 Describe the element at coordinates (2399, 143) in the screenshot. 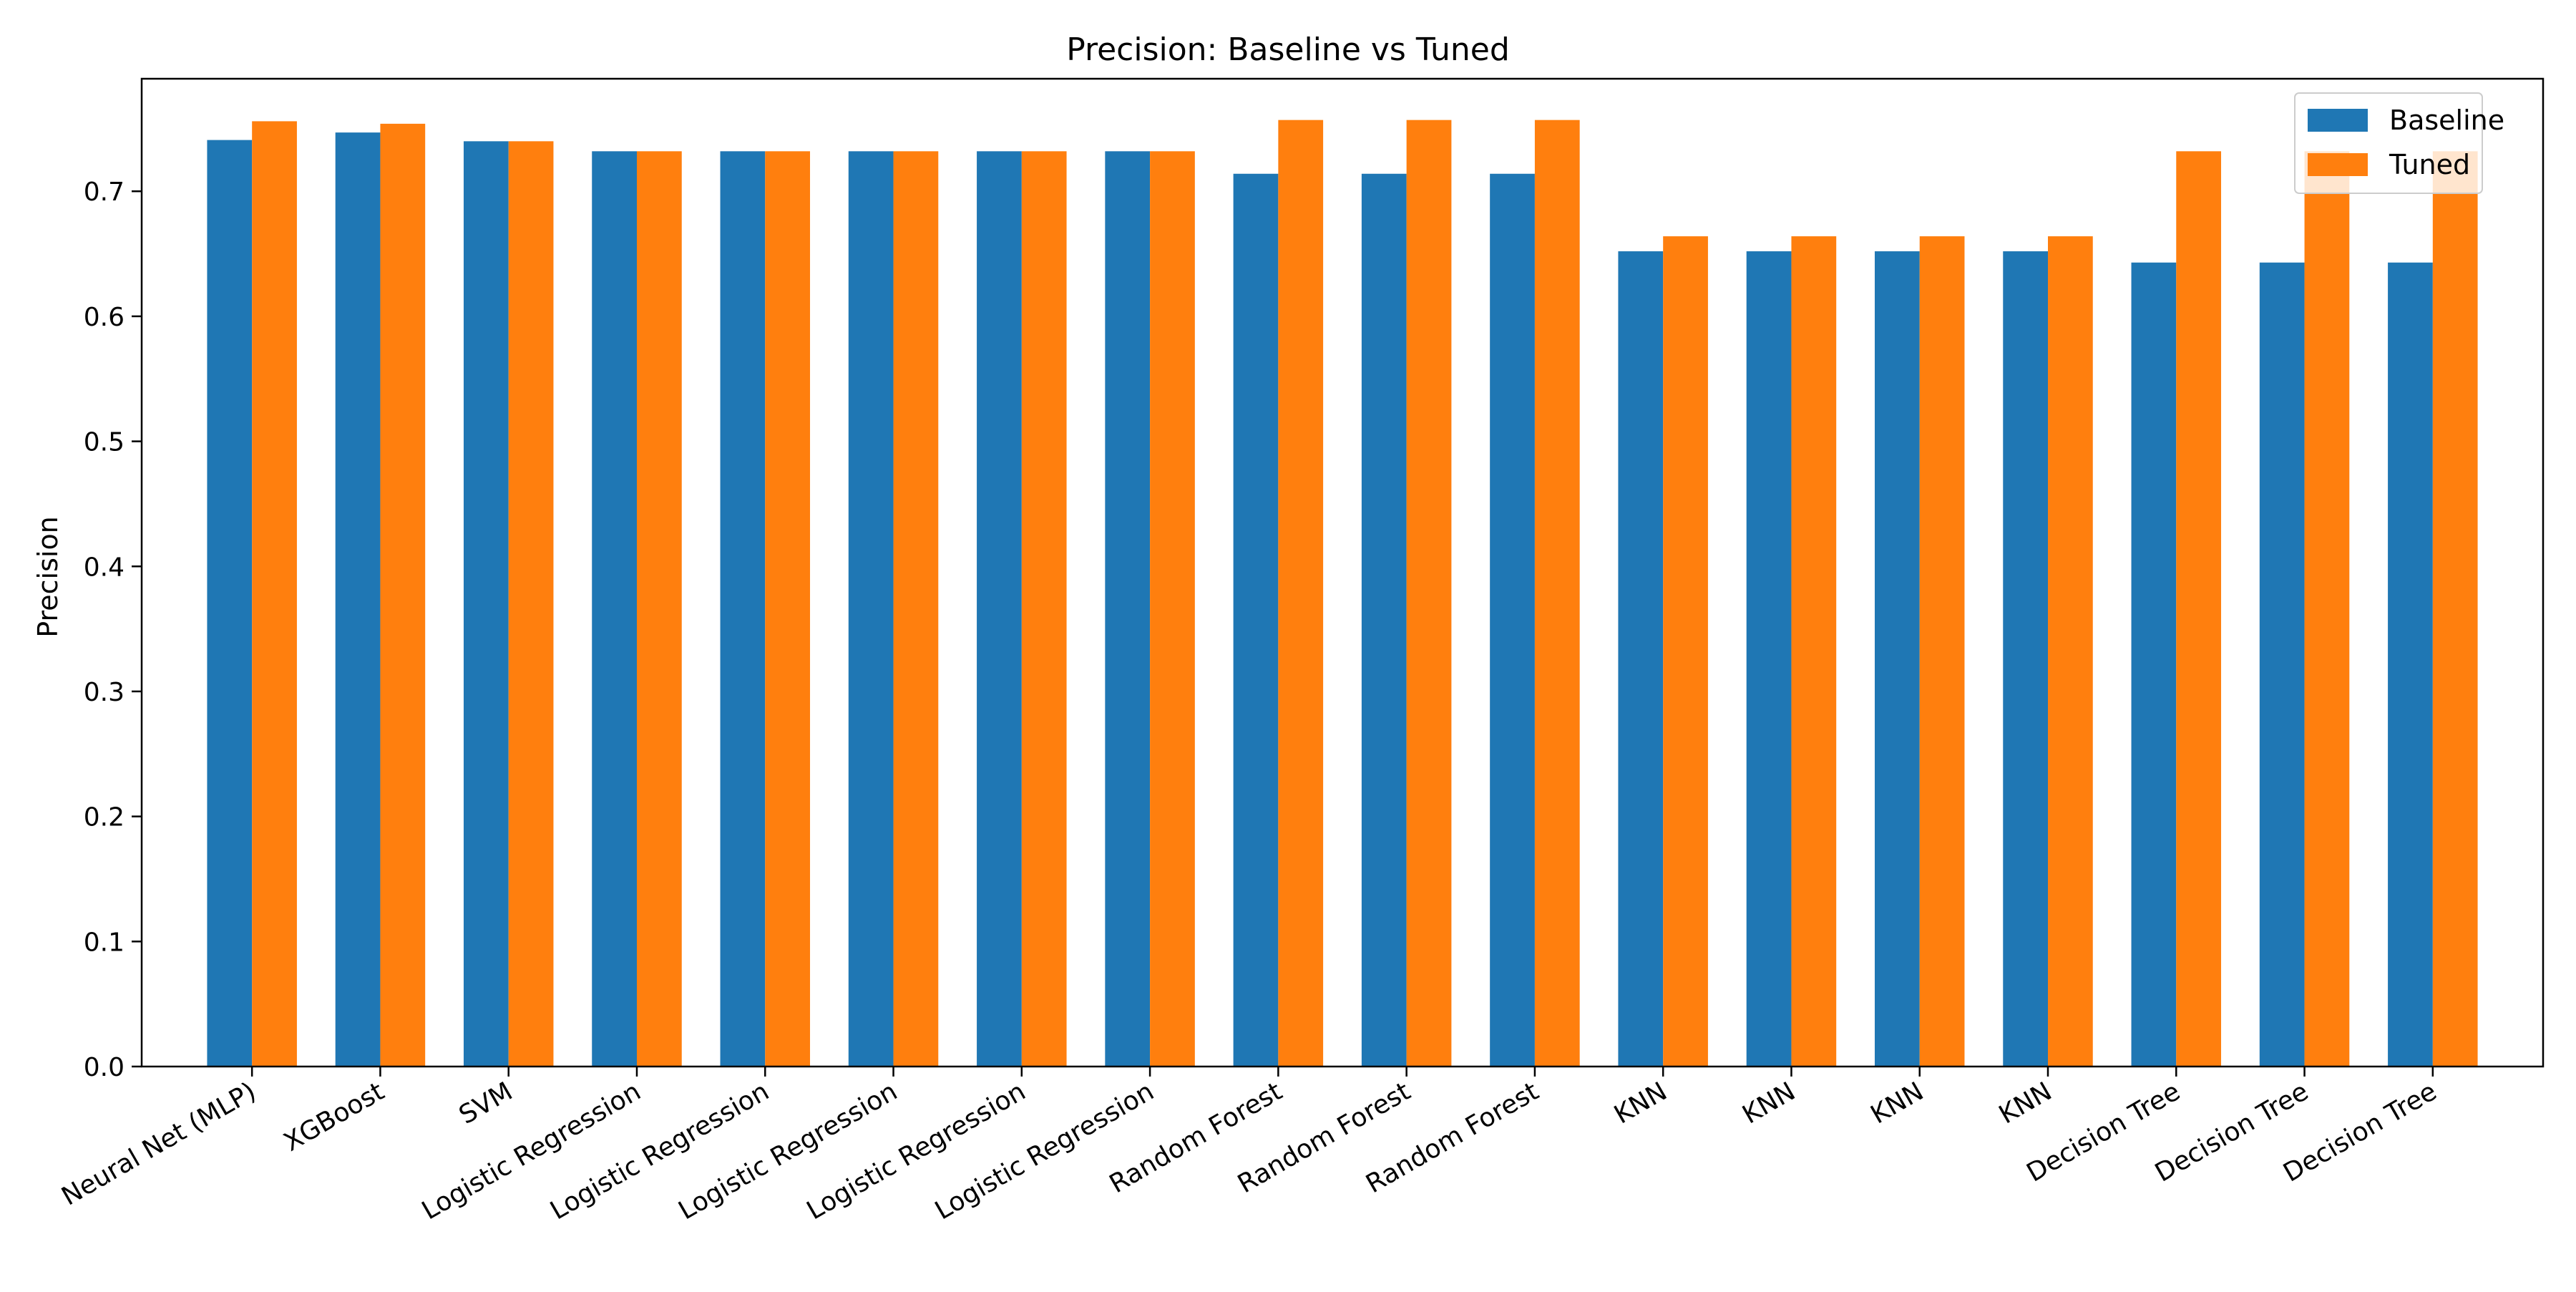

I see `legend: Baseline Tuned` at that location.